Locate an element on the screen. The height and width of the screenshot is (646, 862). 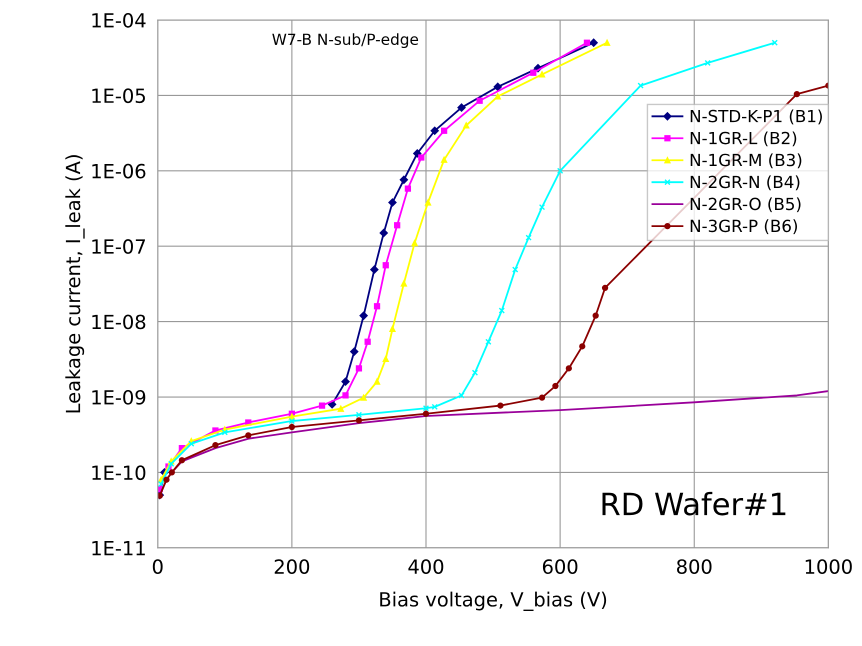
legend-label: N-3GR-P (B6) is located at coordinates (743, 226).